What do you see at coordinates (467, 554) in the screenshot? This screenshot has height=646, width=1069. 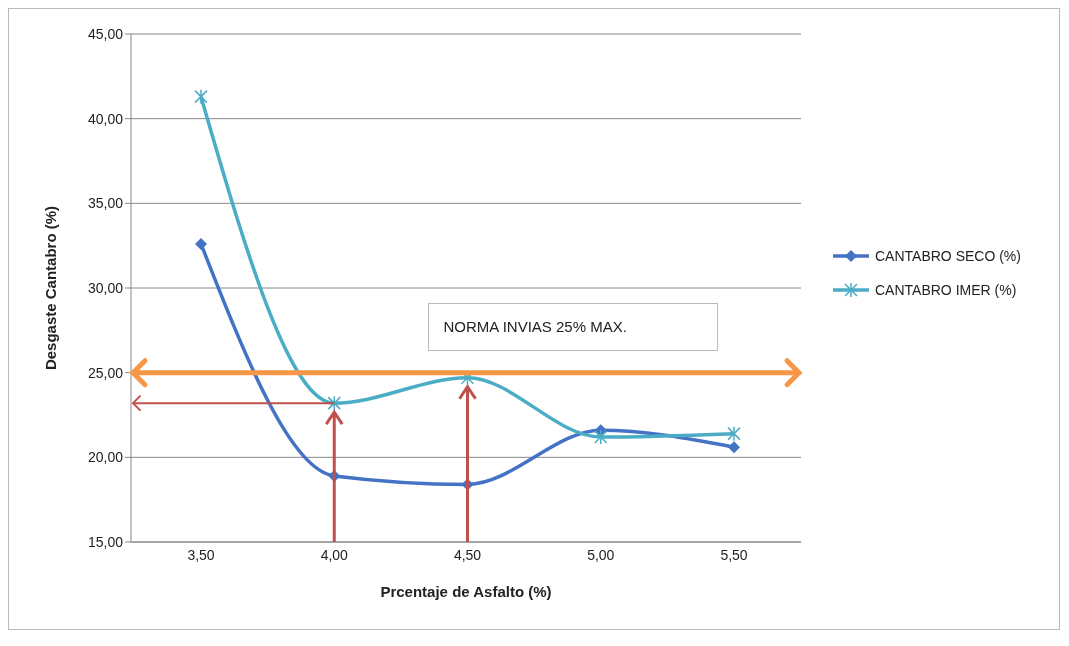 I see `x-tick-label: 4,50` at bounding box center [467, 554].